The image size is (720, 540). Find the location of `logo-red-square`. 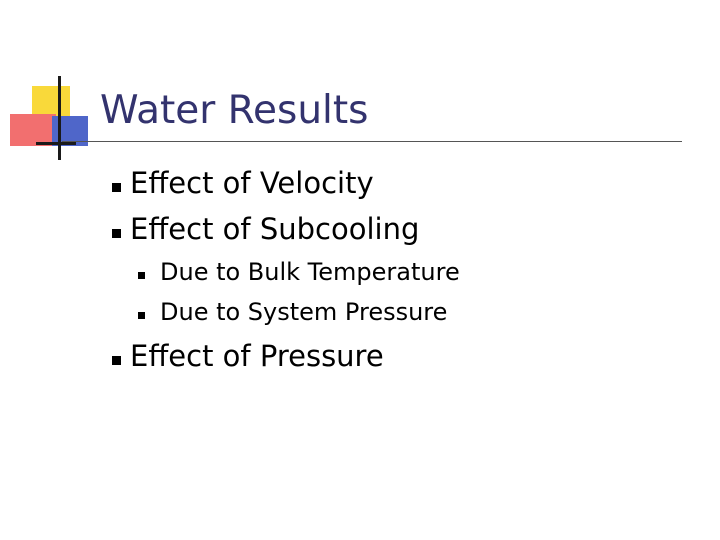

logo-red-square is located at coordinates (33, 130).